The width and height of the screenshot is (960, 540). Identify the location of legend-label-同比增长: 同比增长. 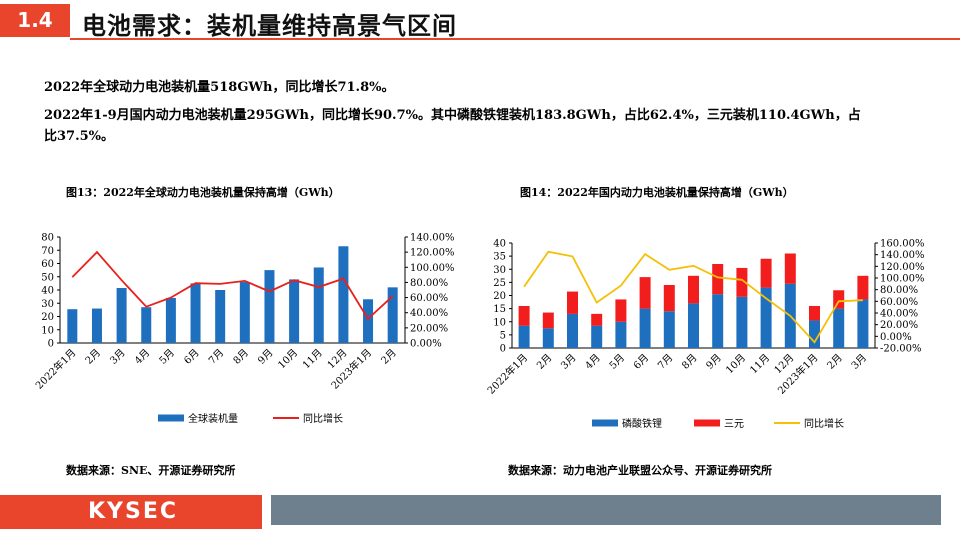
(824, 423).